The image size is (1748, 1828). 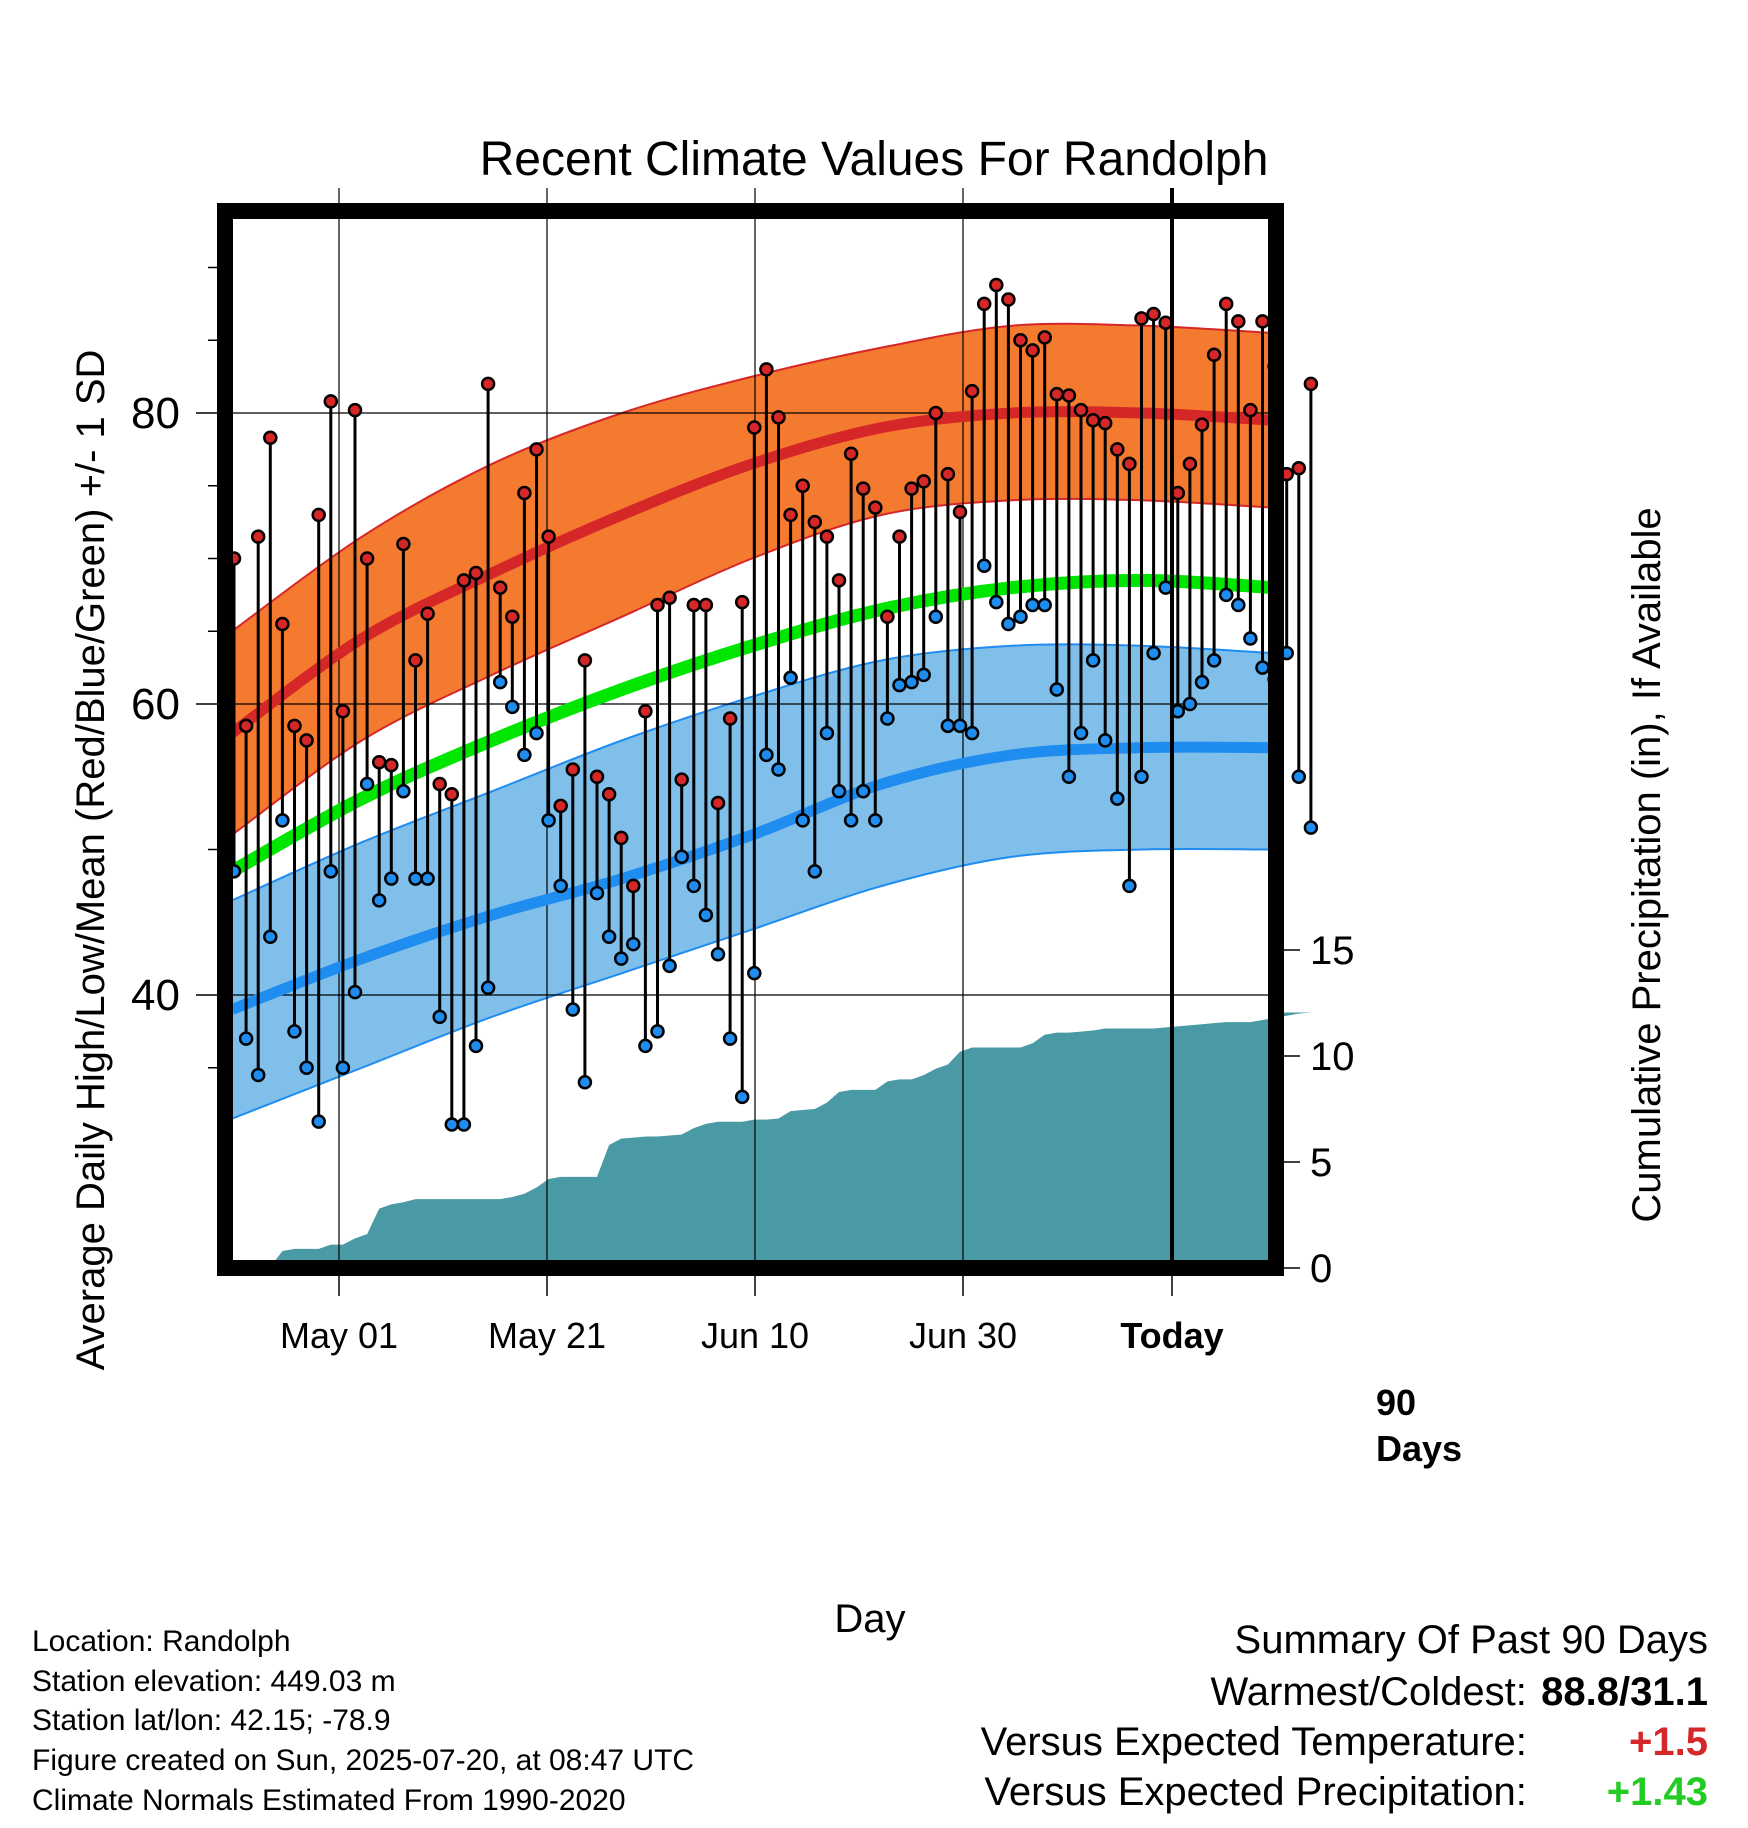 I want to click on x-tick-label: Jun 10, so click(x=755, y=1335).